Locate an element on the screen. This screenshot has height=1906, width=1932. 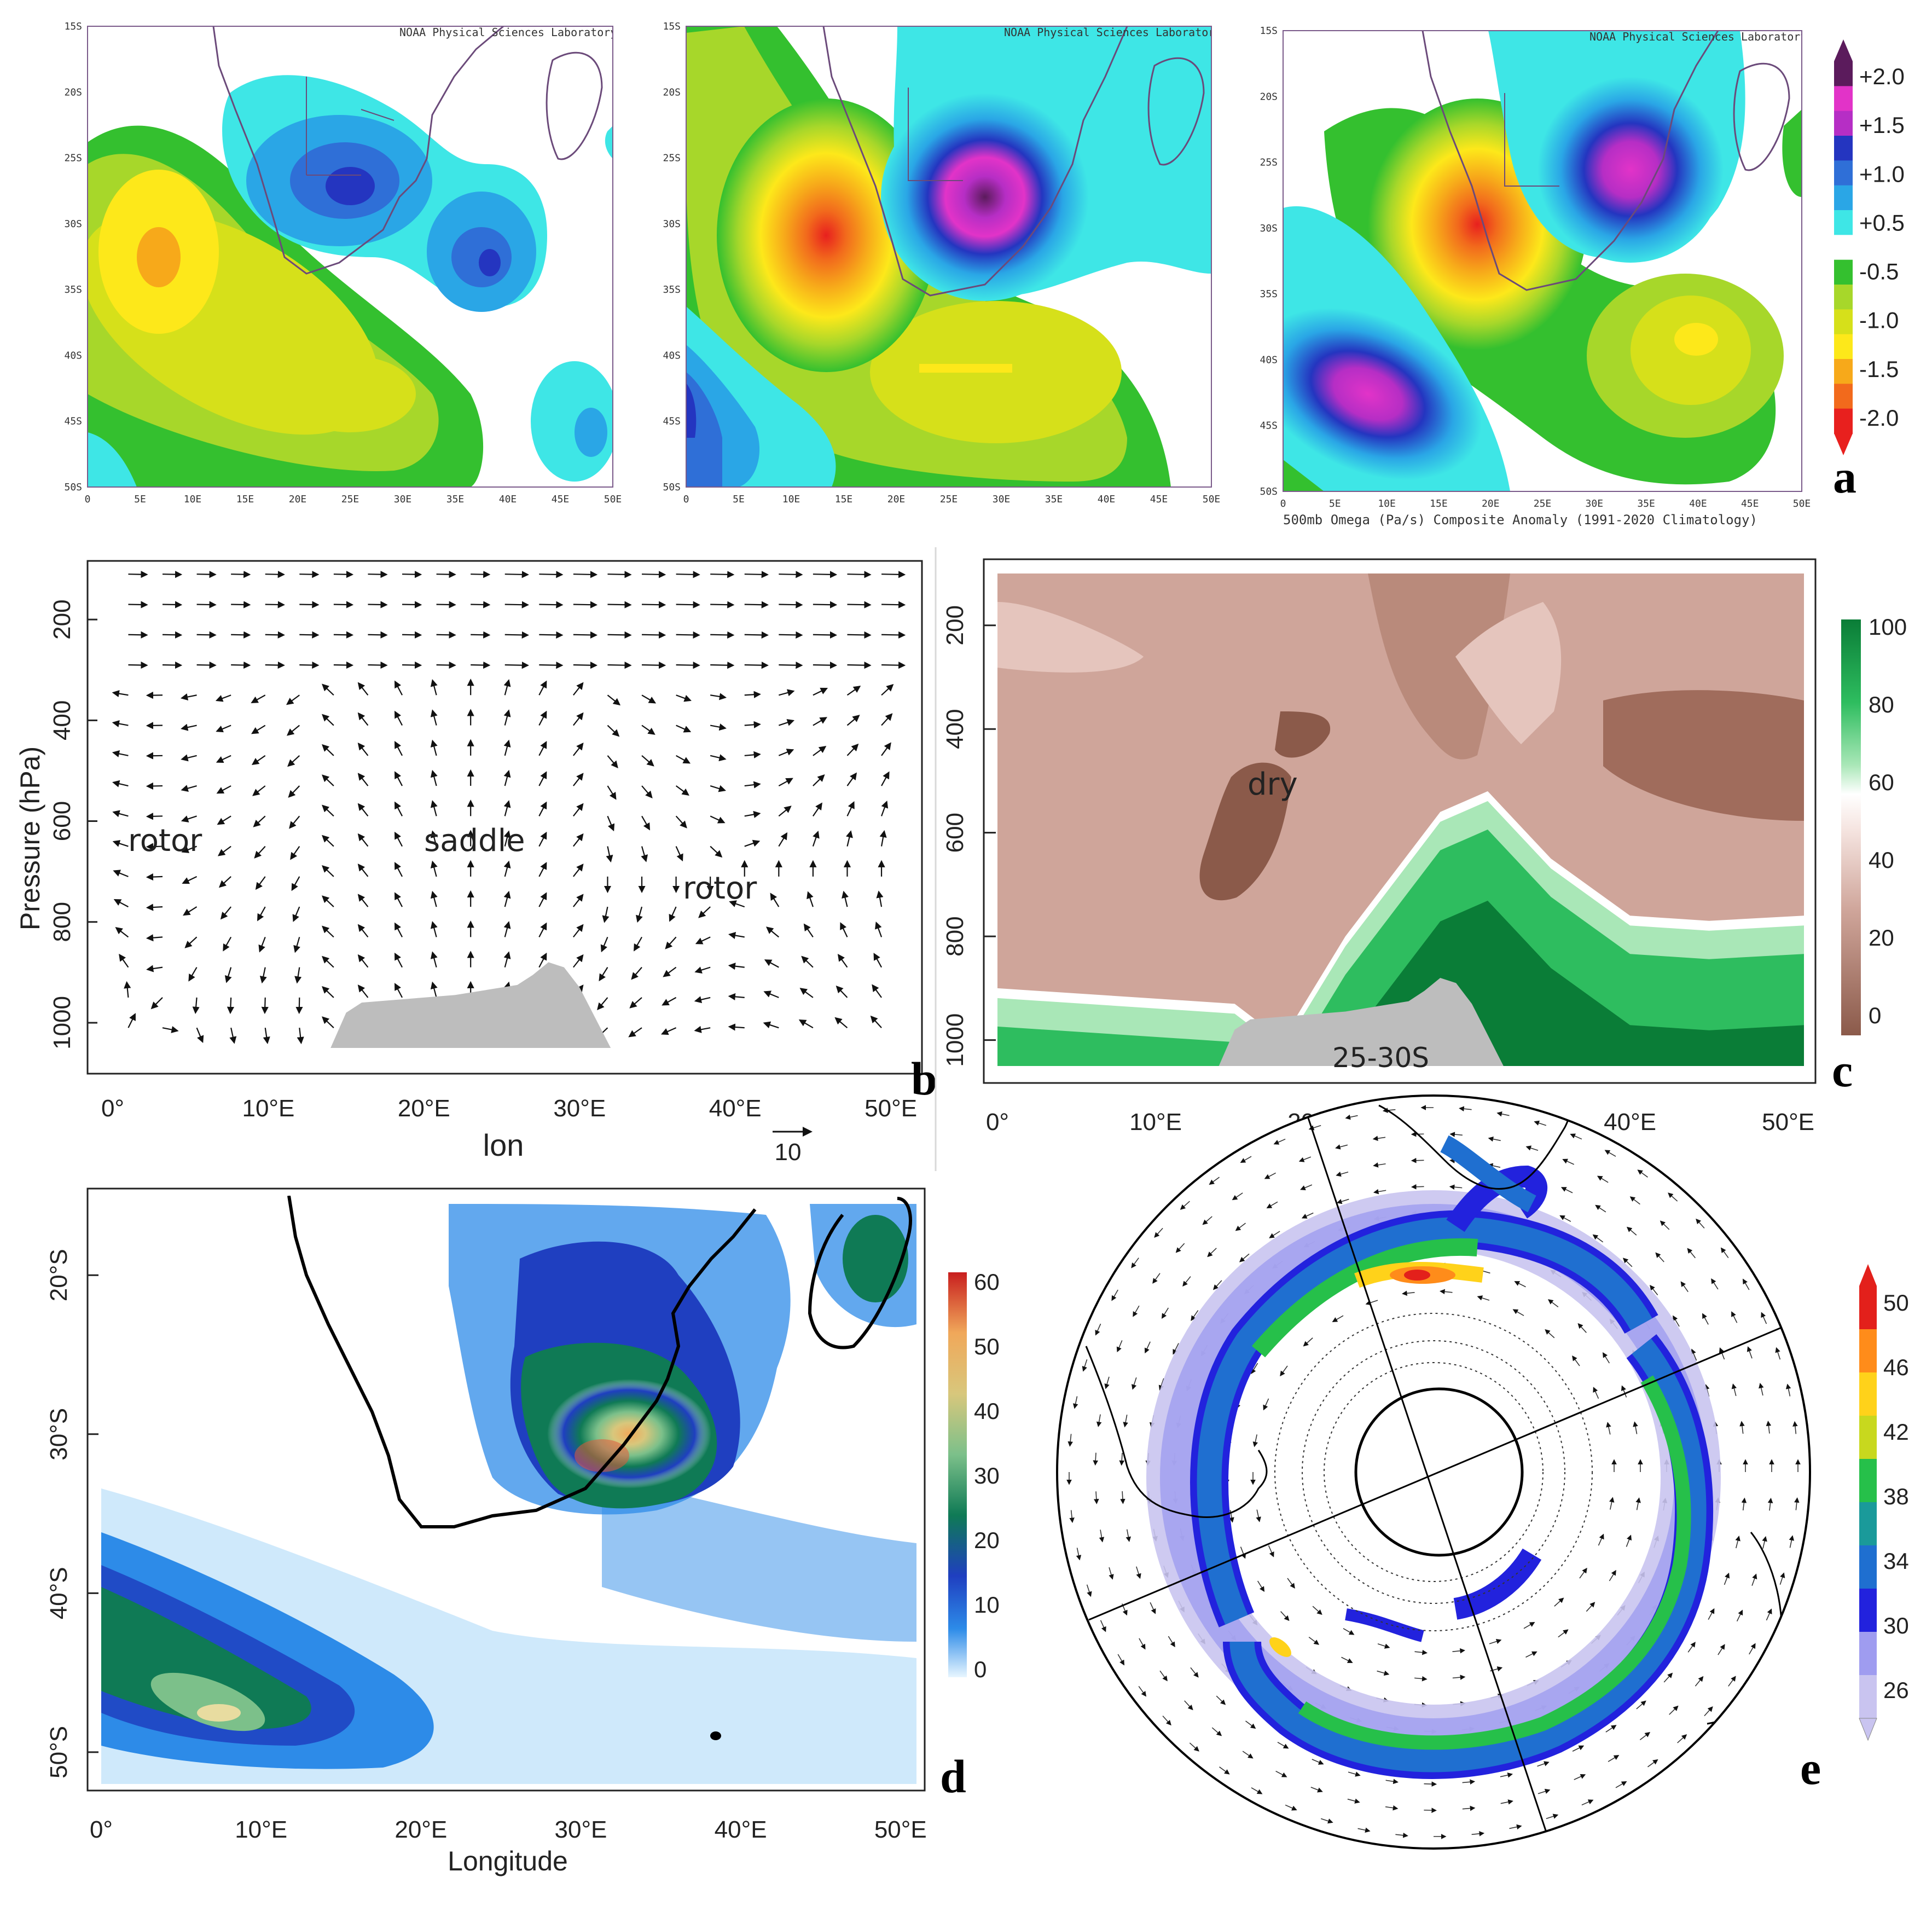
lon-tick-3-6: 30E is located at coordinates (1595, 503).